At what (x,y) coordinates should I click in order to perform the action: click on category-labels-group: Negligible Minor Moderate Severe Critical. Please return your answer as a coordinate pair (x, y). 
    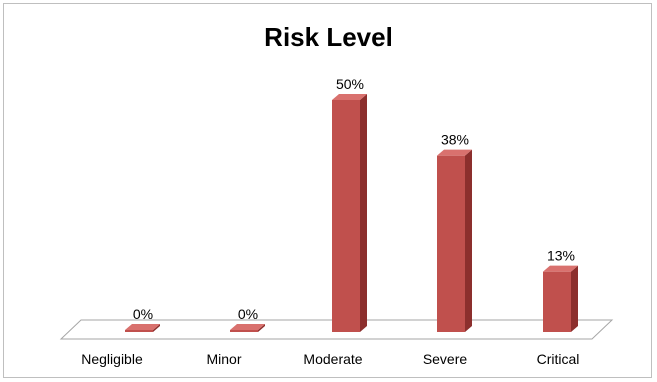
    Looking at the image, I should click on (330, 359).